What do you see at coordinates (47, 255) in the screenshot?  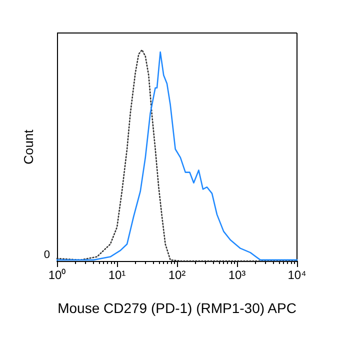 I see `text: 0` at bounding box center [47, 255].